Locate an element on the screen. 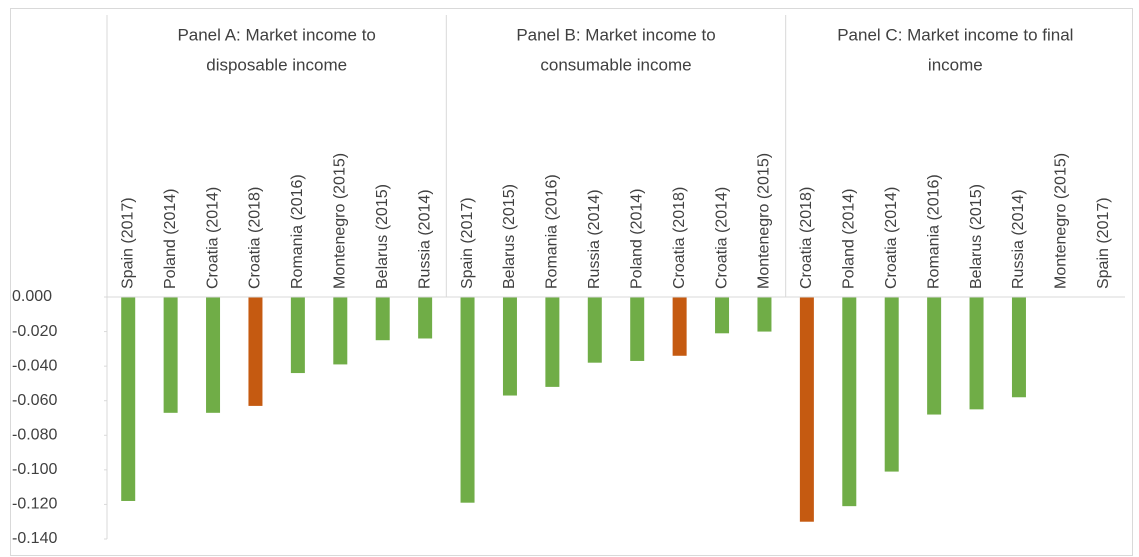 The width and height of the screenshot is (1139, 557). panel-title: Panel A: Market income to is located at coordinates (276, 34).